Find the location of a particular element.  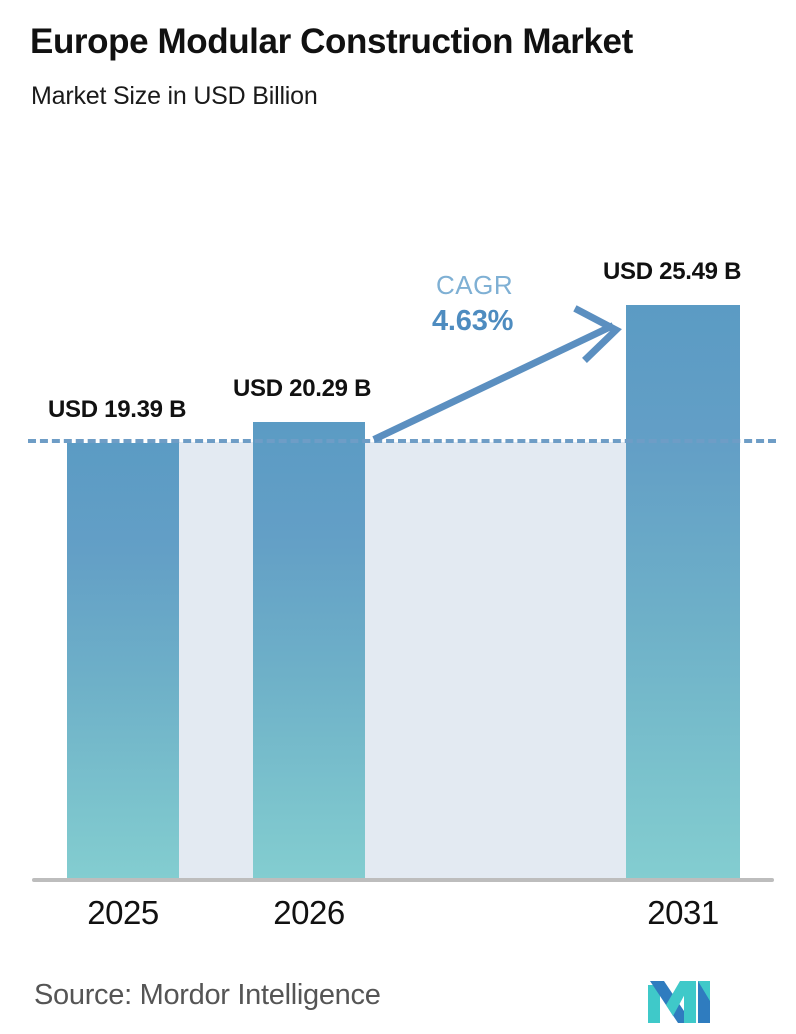

cagr-arrow-icon is located at coordinates (497, 374).